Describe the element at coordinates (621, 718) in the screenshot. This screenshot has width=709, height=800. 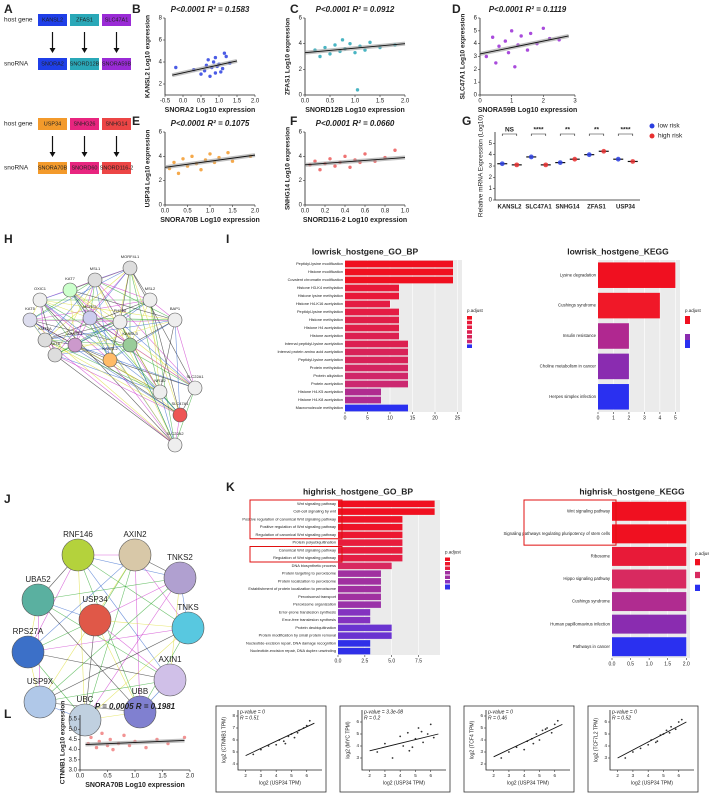
I see `plot-subtitle: R = 0.52` at that location.